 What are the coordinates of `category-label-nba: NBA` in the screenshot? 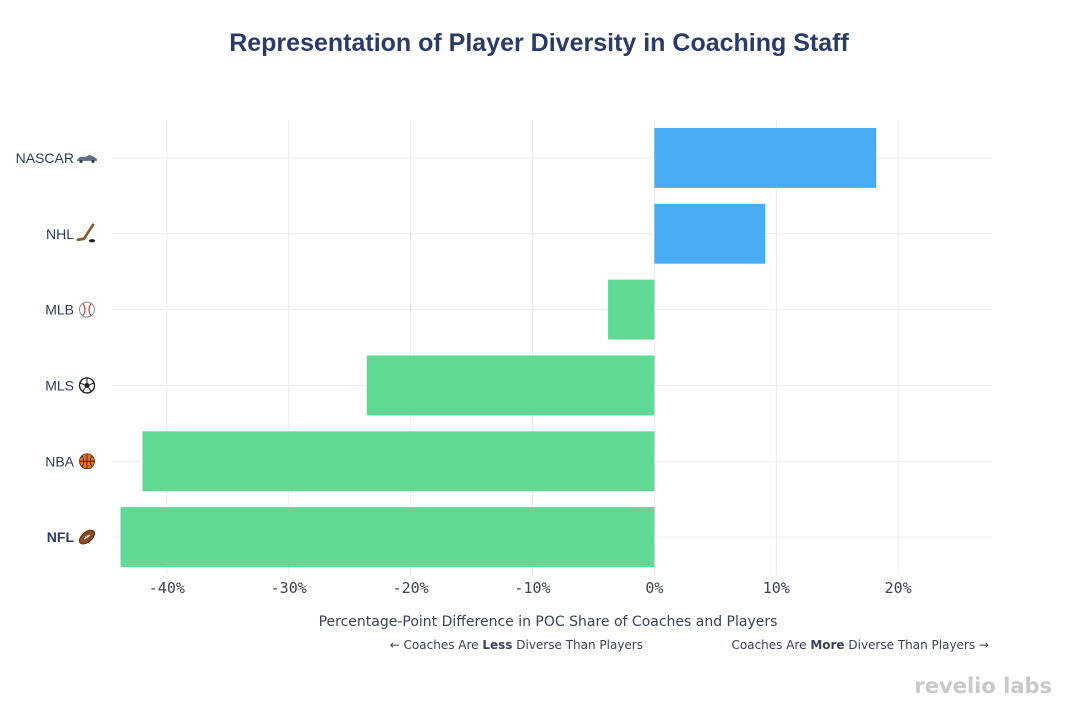 It's located at (59, 461).